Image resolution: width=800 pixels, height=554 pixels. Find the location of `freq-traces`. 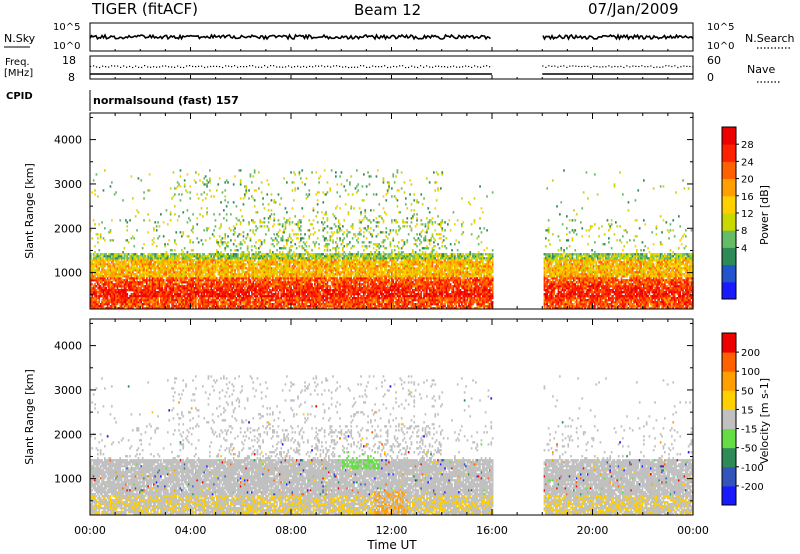

freq-traces is located at coordinates (391, 69).